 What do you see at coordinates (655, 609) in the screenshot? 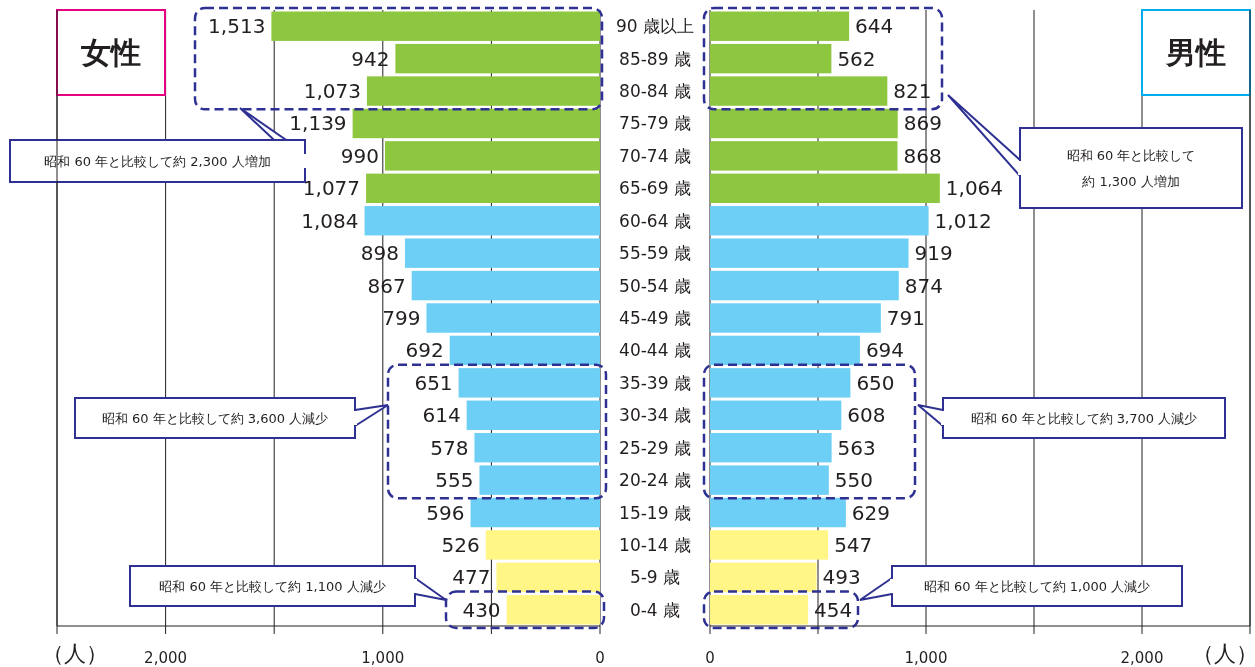
I see `y-tick-label: 0-4 歳` at bounding box center [655, 609].